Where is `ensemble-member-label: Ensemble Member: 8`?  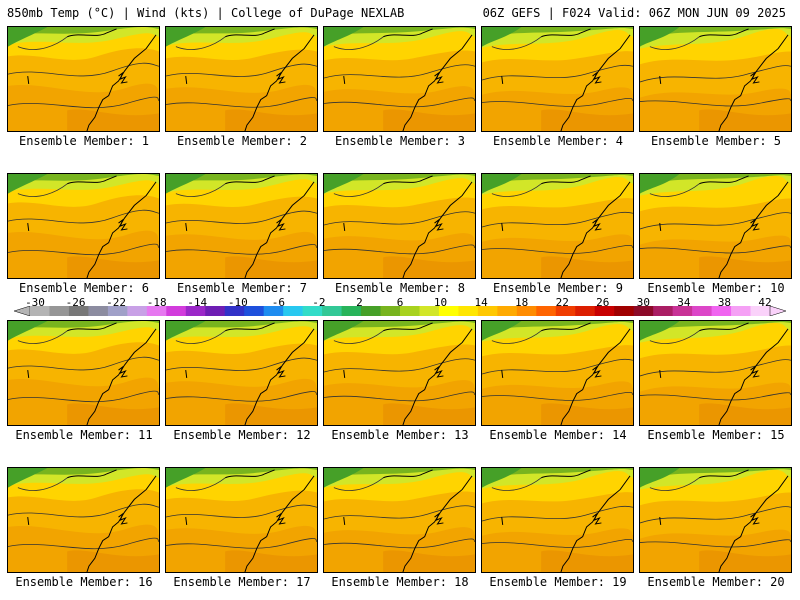
ensemble-member-label: Ensemble Member: 8 is located at coordinates (400, 288).